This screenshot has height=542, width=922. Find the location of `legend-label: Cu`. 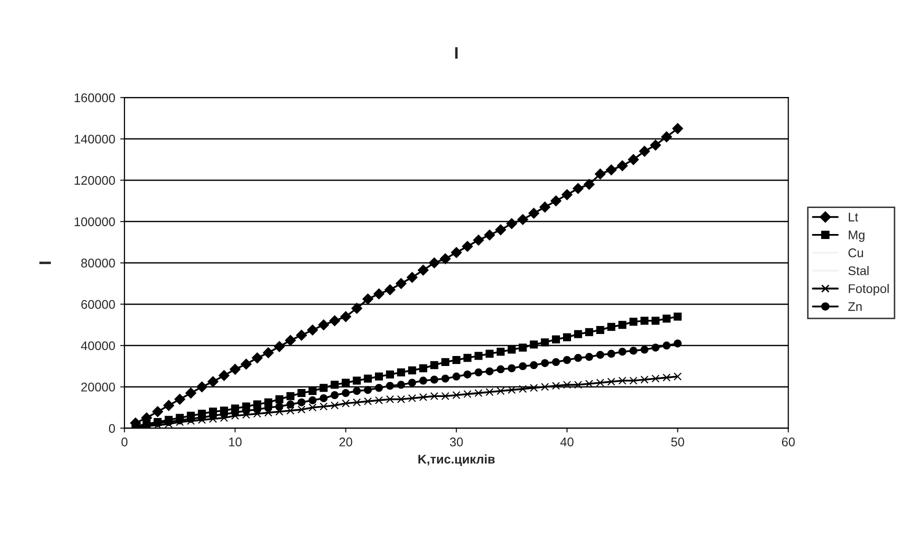

legend-label: Cu is located at coordinates (855, 253).